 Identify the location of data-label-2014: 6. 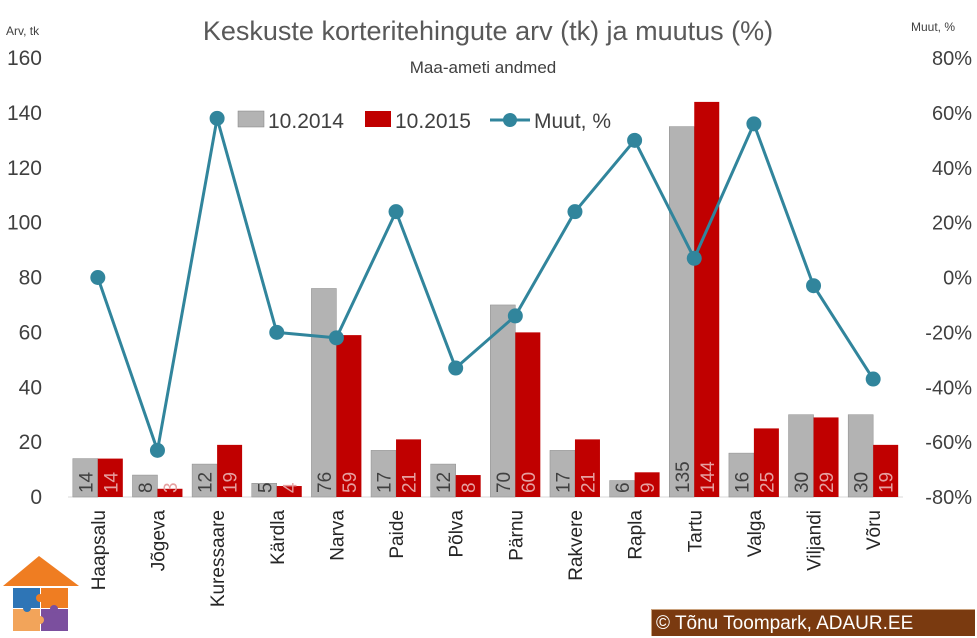
(623, 487).